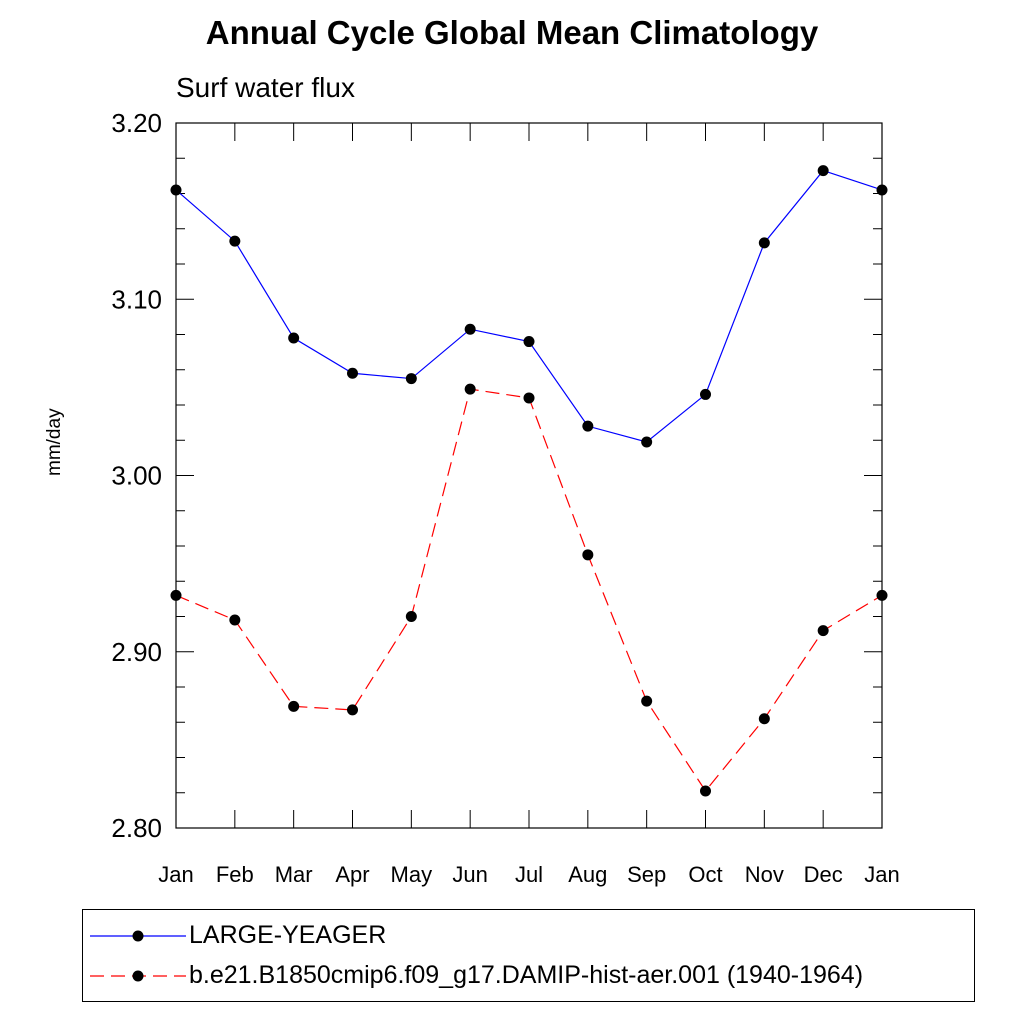  I want to click on x-tick-label: May, so click(412, 874).